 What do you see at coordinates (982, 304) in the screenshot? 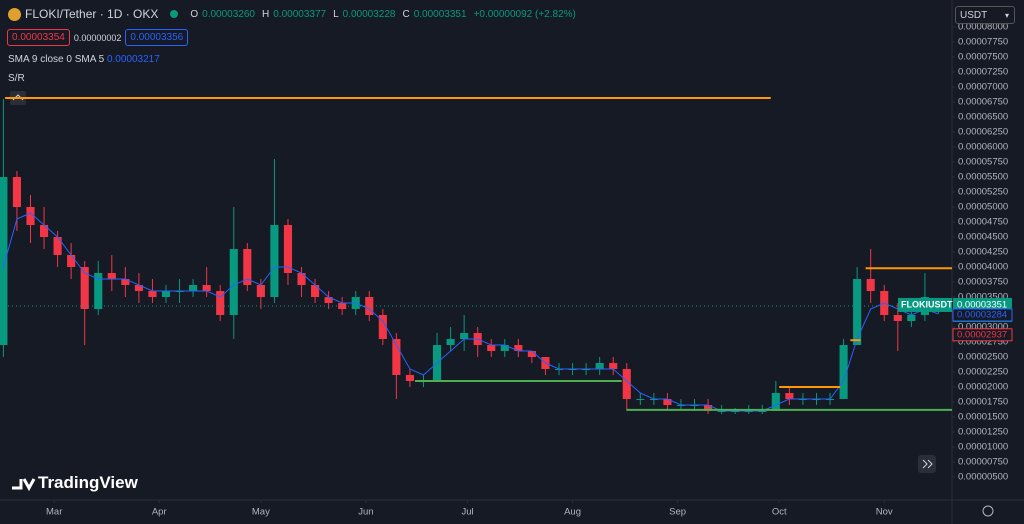
I see `last-price-label: 0.00003351` at bounding box center [982, 304].